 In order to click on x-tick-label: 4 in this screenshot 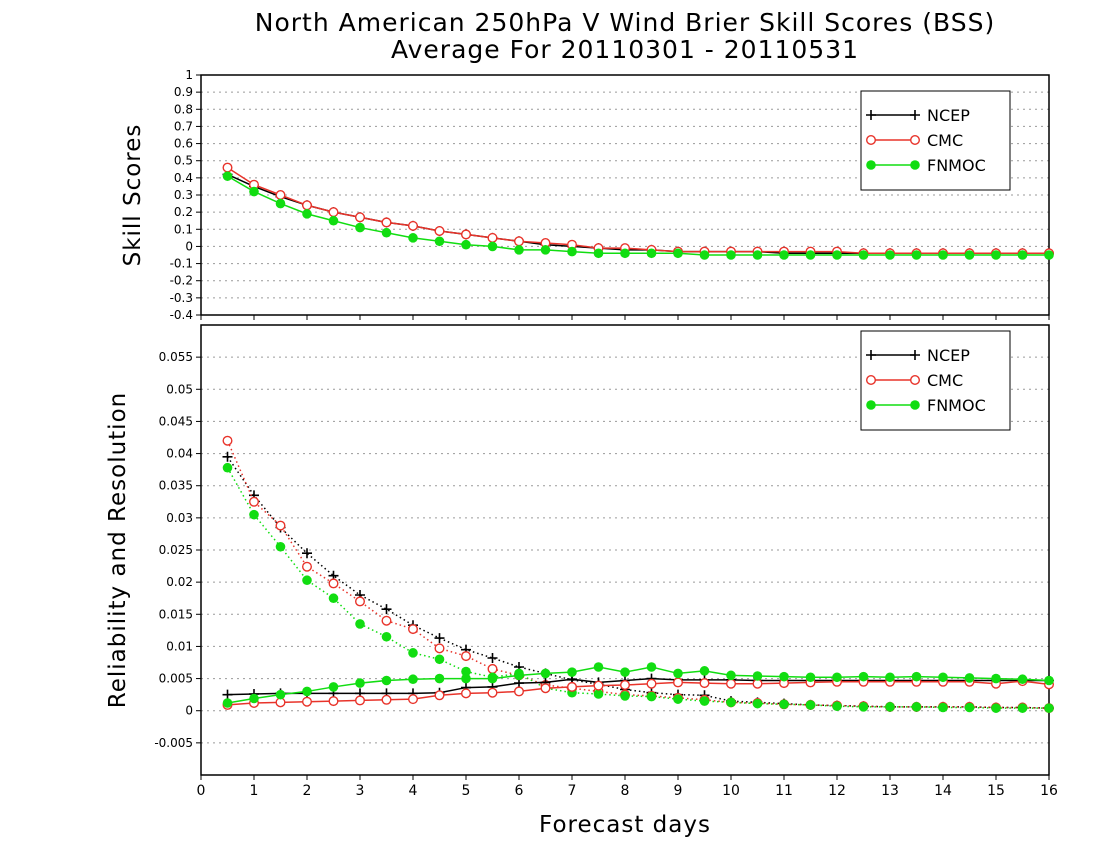, I will do `click(413, 791)`.